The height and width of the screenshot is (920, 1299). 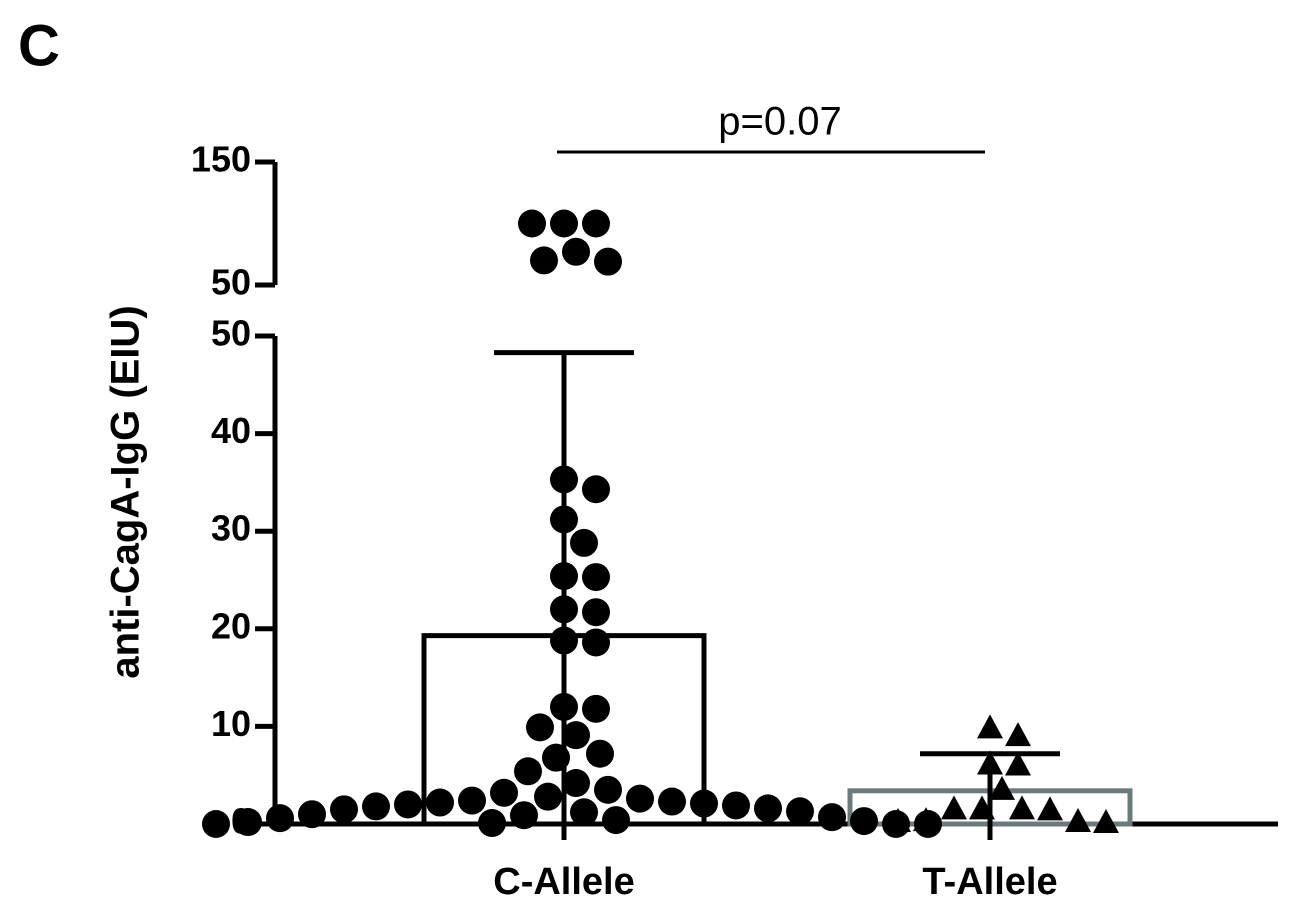 I want to click on x-tick-label: C-Allele, so click(x=563, y=882).